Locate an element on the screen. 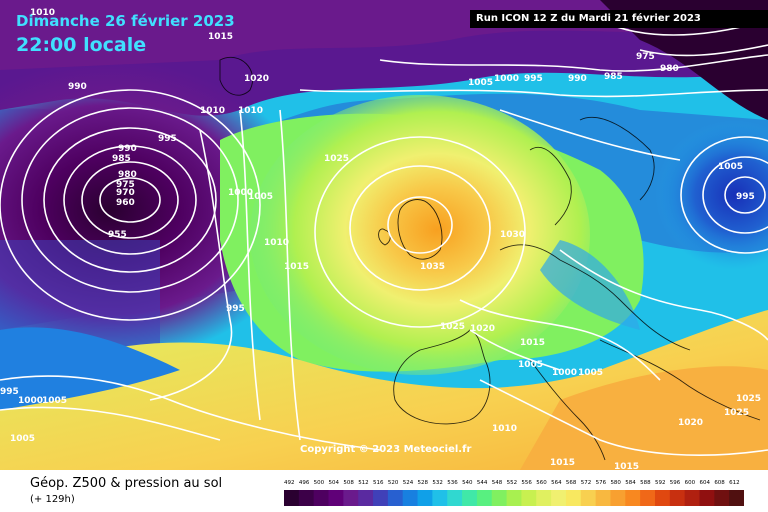 This screenshot has width=768, height=512. colorbar-tick-label: 556 is located at coordinates (526, 483).